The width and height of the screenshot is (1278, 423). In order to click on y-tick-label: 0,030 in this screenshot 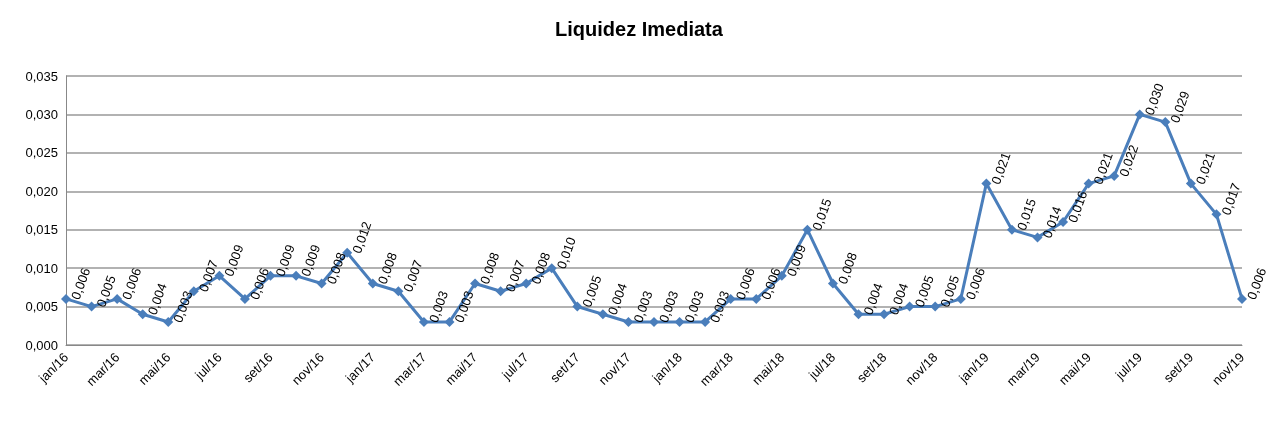, I will do `click(41, 114)`.